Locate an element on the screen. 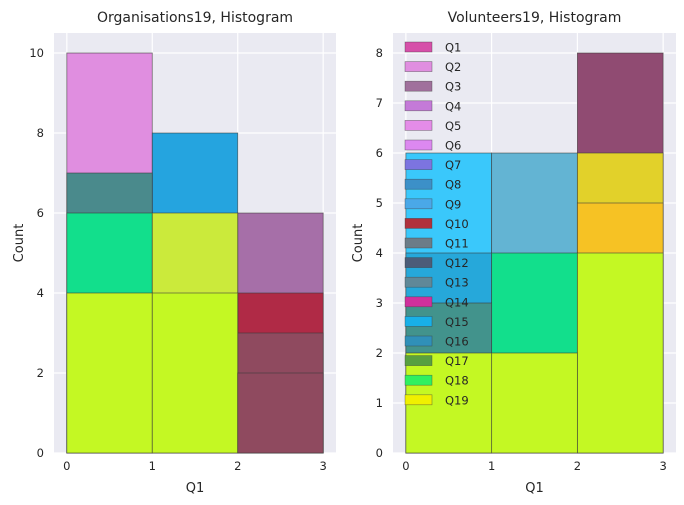  legend-label: Q5 is located at coordinates (453, 126).